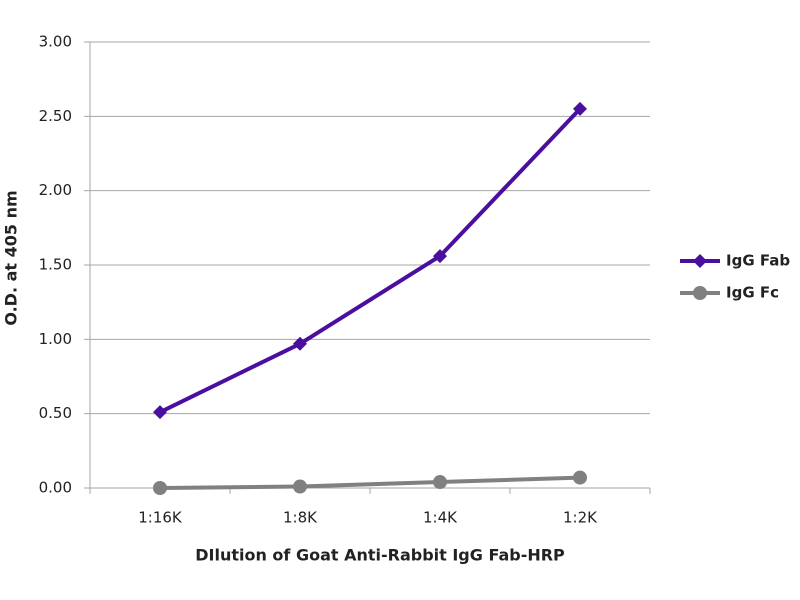  What do you see at coordinates (55, 413) in the screenshot?
I see `y-tick-label: 0.50` at bounding box center [55, 413].